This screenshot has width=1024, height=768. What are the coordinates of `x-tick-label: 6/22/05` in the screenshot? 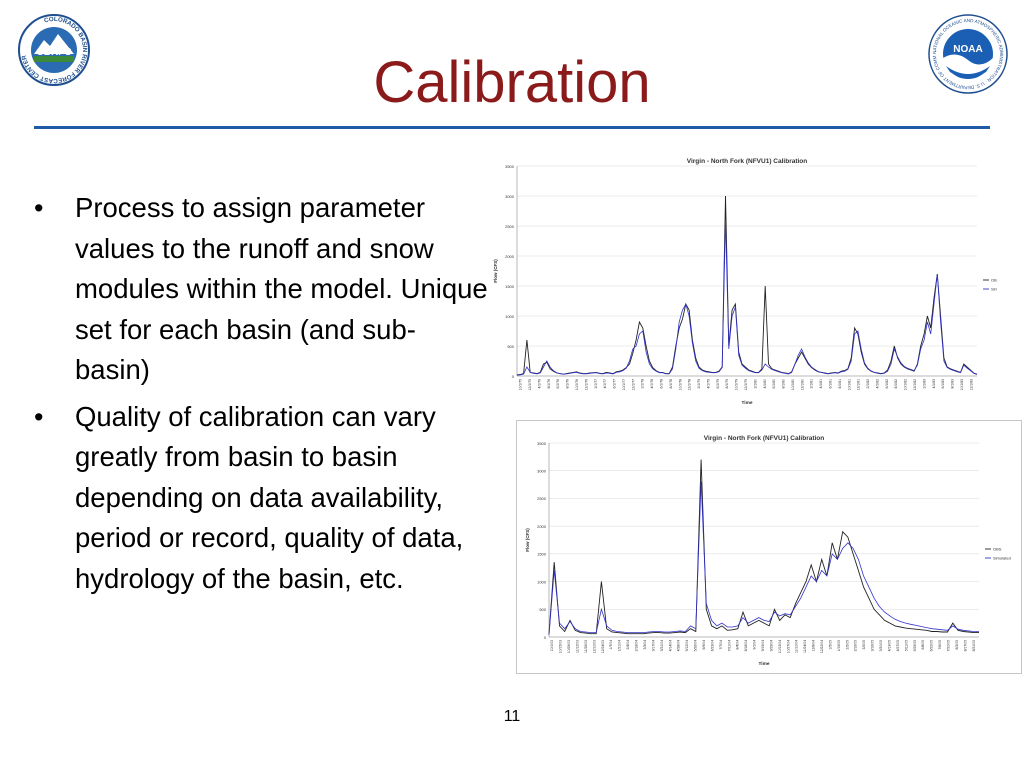 It's located at (932, 645).